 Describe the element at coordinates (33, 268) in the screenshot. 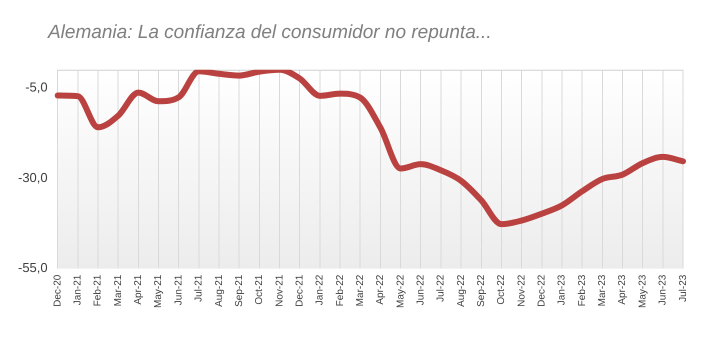

I see `y-tick-label: -55,0` at that location.